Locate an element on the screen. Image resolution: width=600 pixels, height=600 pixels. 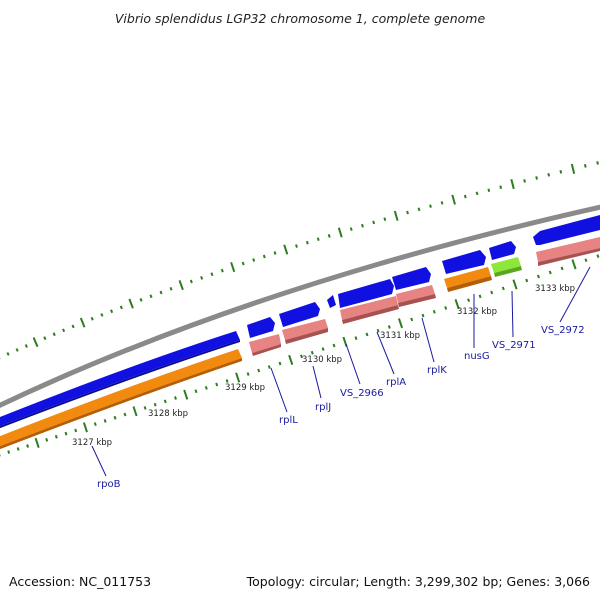
gene-label-rpoB: rpoB is located at coordinates (109, 484).